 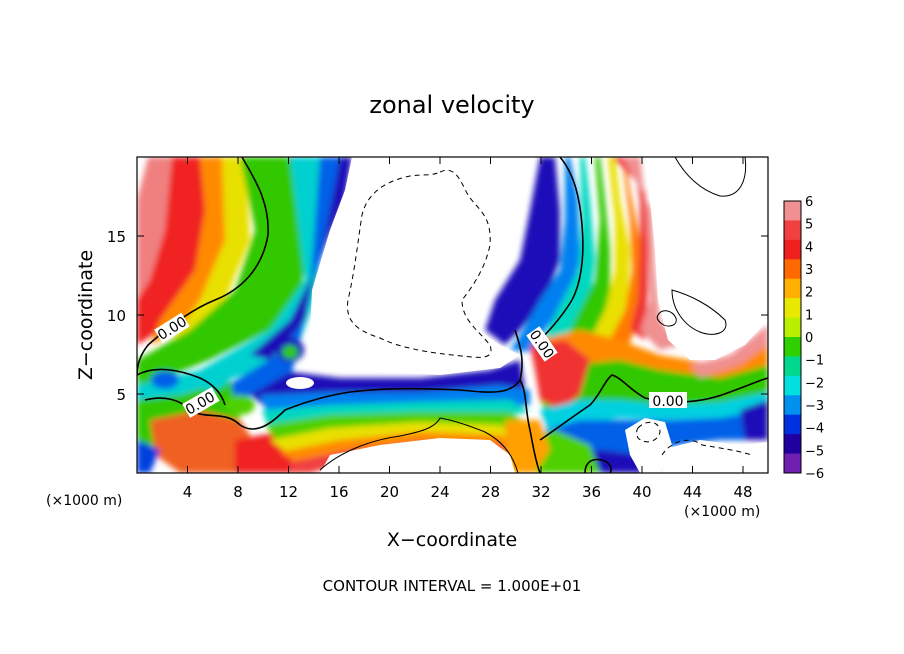 I want to click on field-left-blue, so click(x=244, y=291).